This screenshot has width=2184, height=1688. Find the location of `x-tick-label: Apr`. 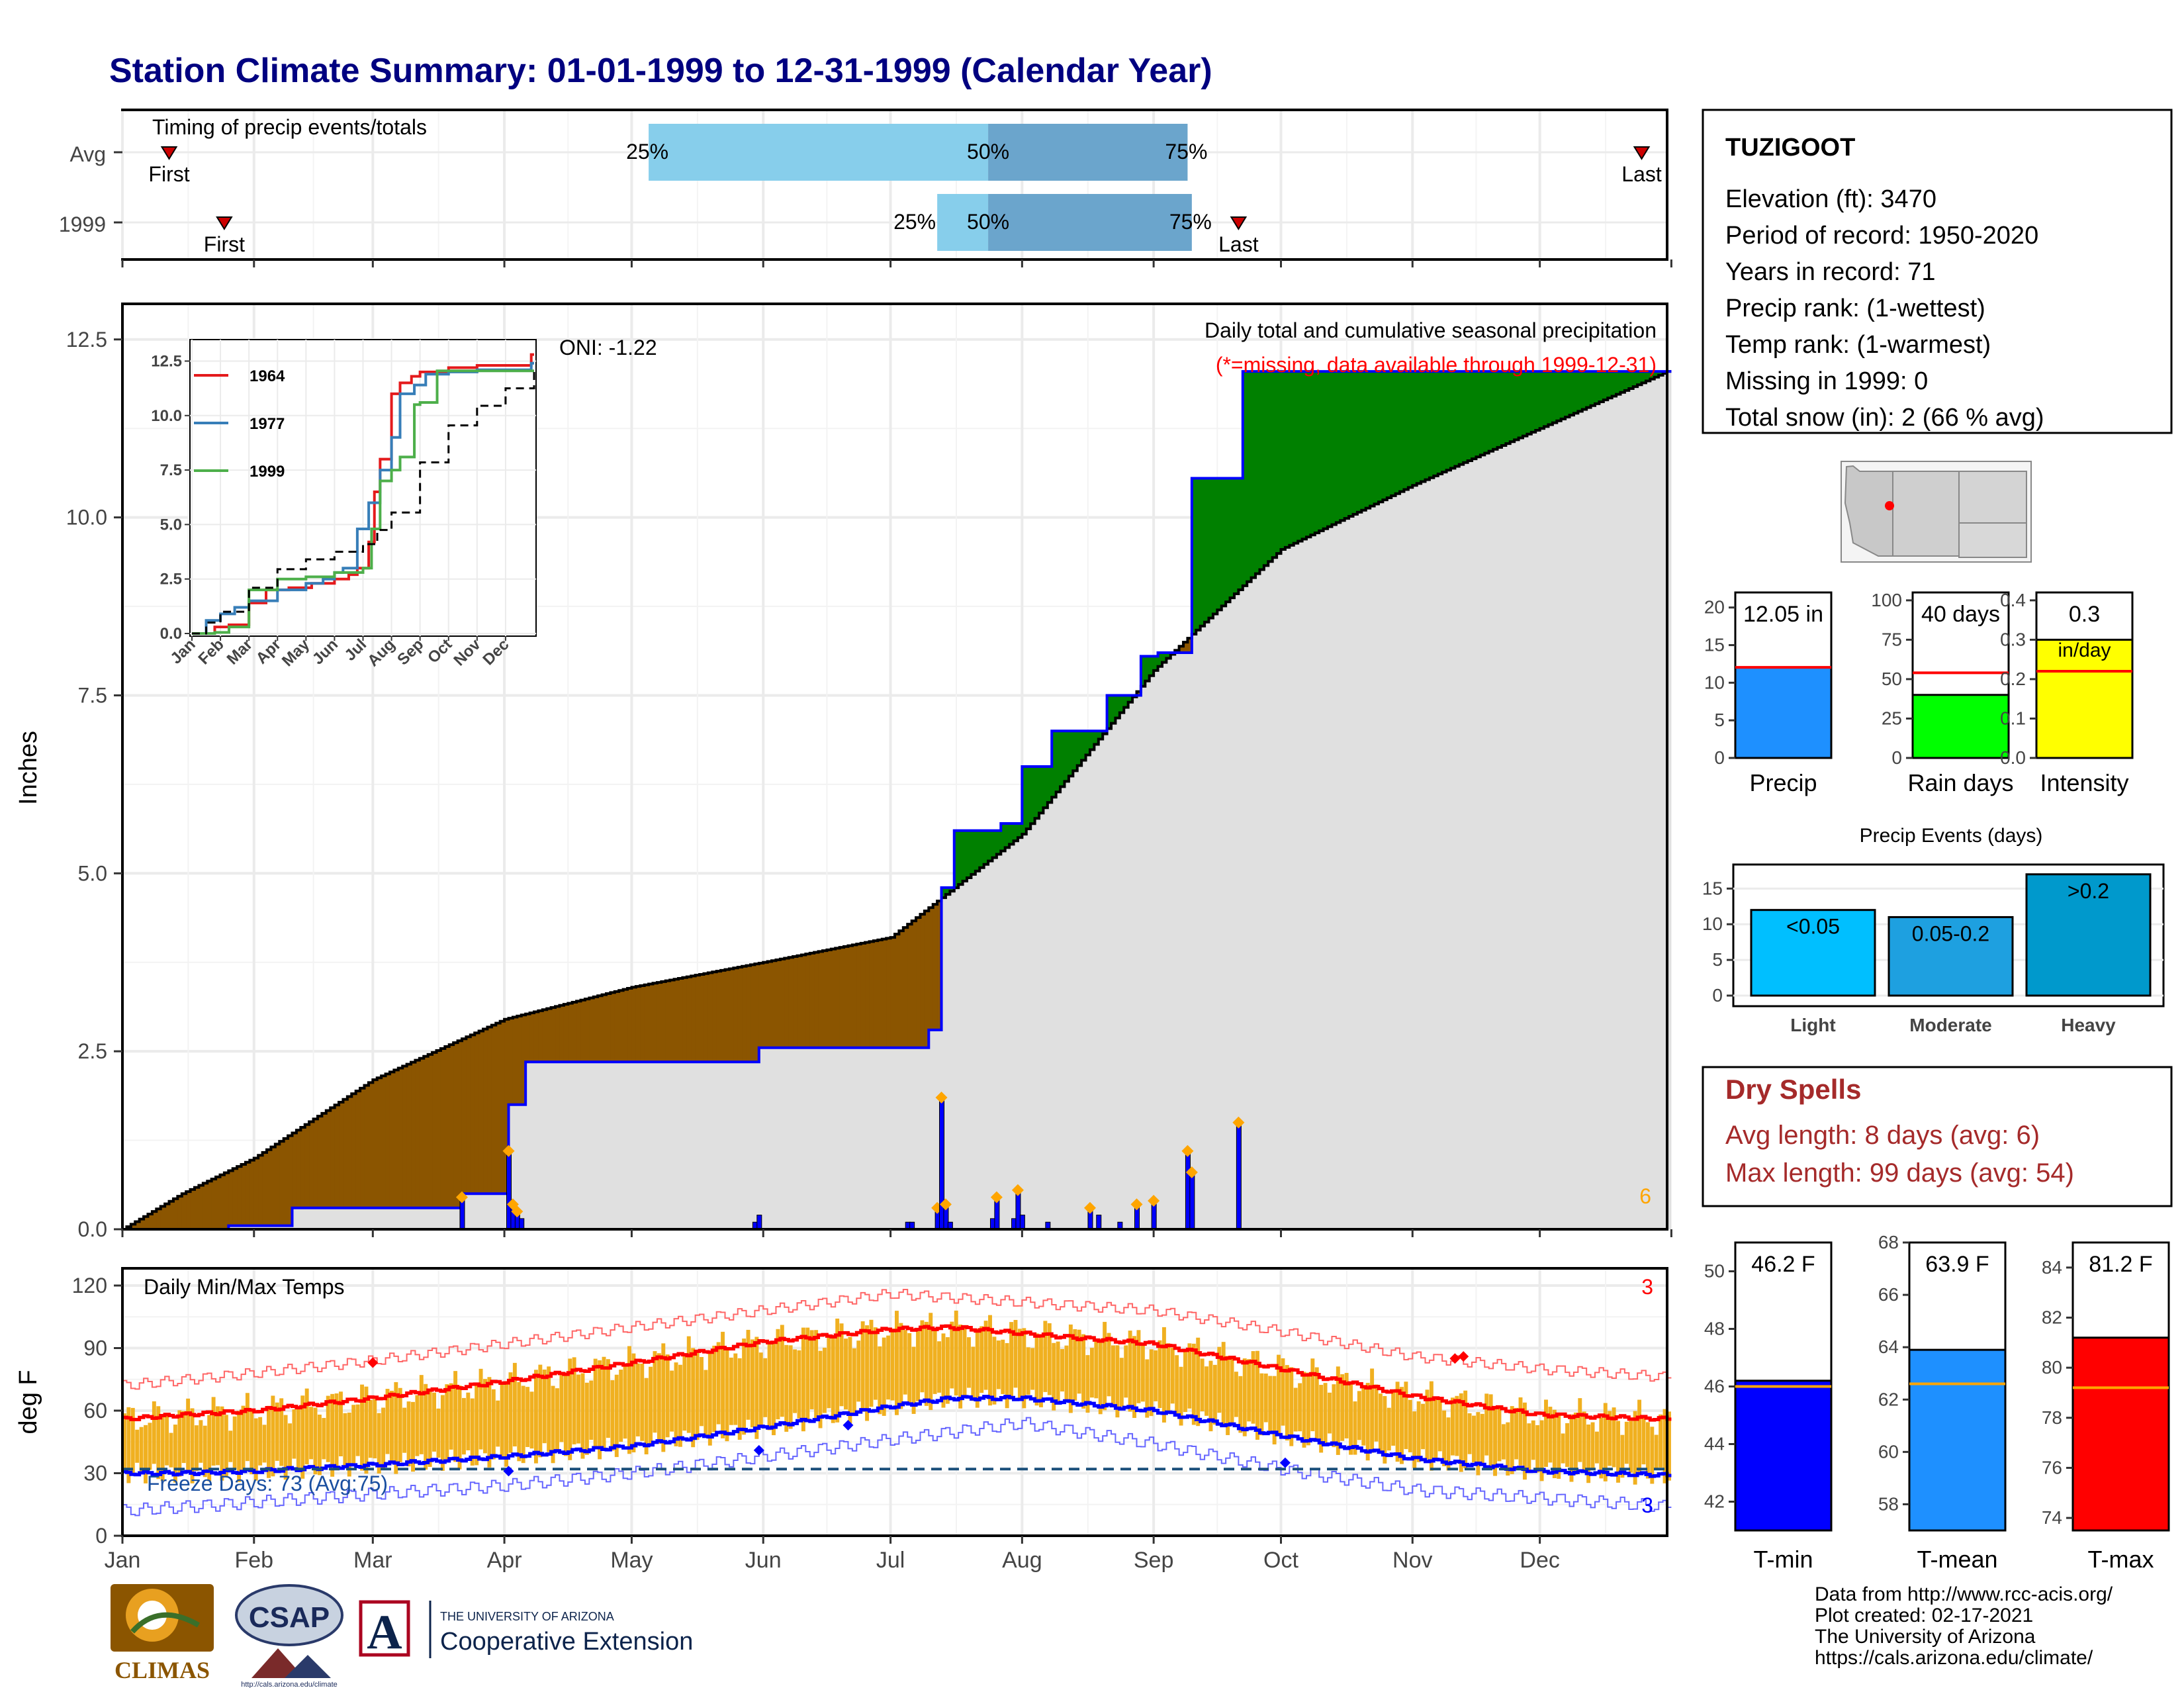

x-tick-label: Apr is located at coordinates (504, 1560).